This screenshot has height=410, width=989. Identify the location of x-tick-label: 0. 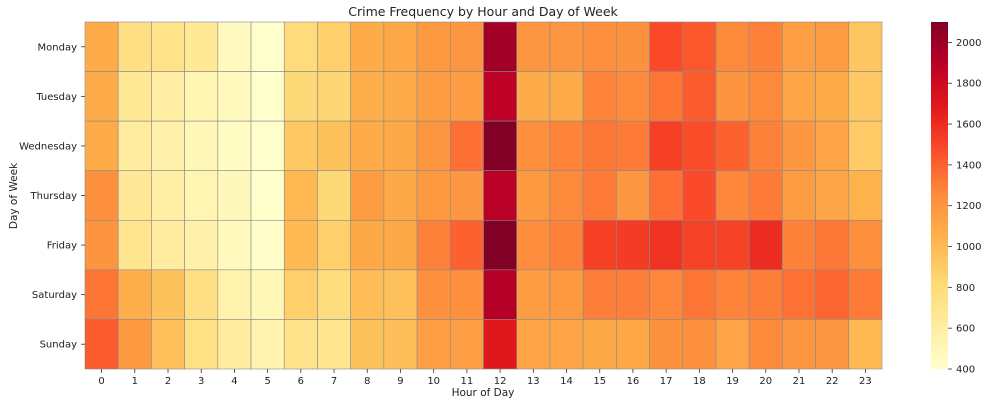
(101, 381).